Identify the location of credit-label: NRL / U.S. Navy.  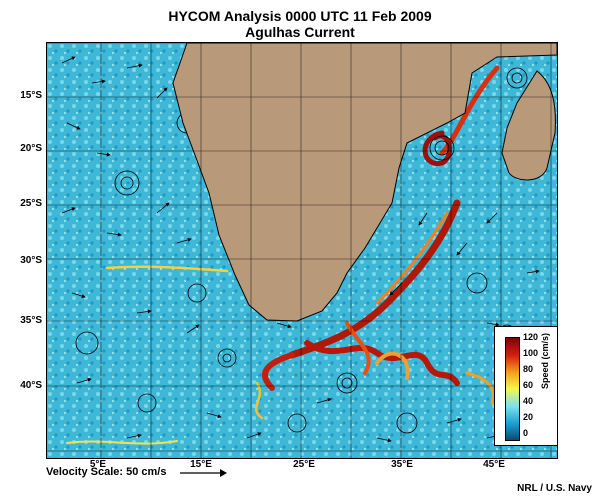
(554, 488).